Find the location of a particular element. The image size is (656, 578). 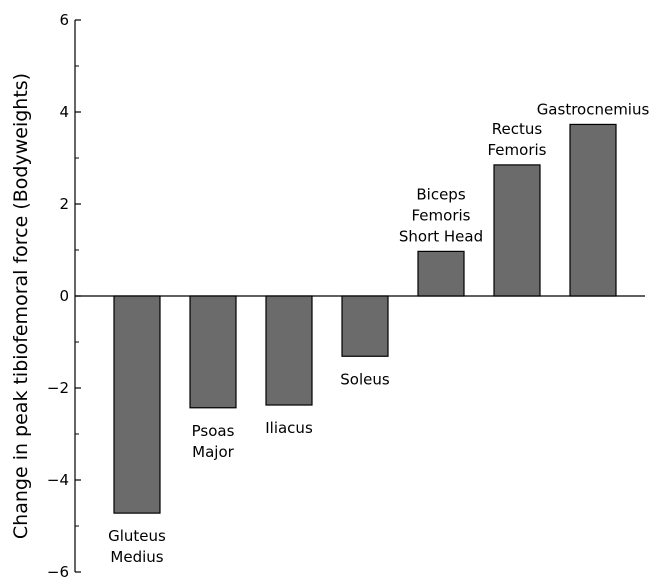

bar-label-line: Gastrocnemius is located at coordinates (593, 109).